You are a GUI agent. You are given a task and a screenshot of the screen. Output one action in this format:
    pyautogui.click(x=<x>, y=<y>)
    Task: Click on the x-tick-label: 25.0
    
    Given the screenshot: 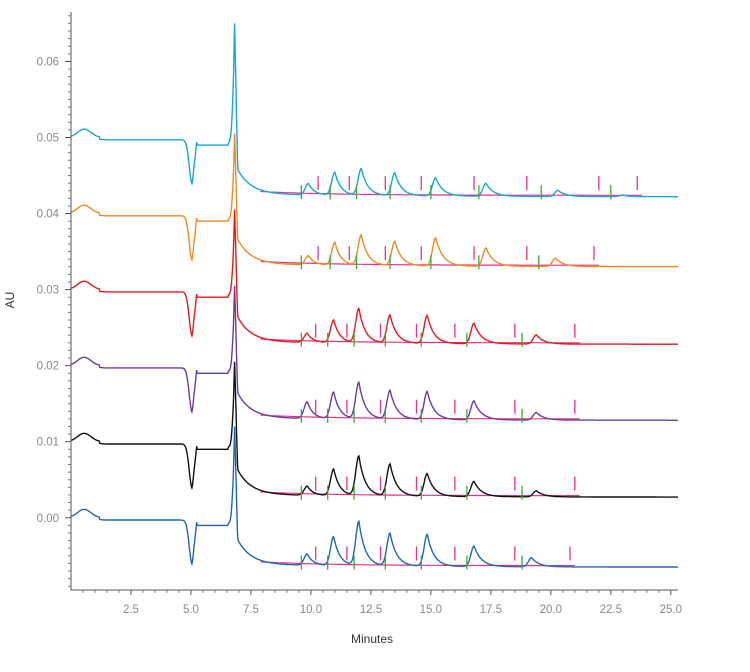 What is the action you would take?
    pyautogui.click(x=671, y=610)
    